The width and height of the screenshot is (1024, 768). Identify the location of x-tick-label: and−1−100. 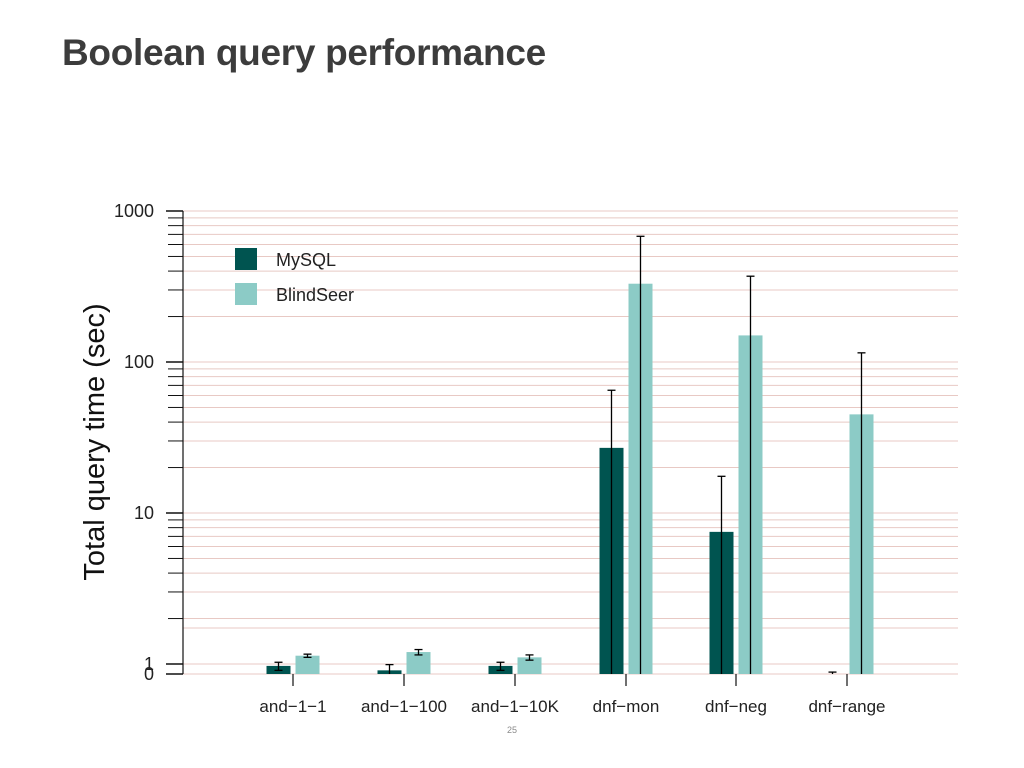
(404, 706).